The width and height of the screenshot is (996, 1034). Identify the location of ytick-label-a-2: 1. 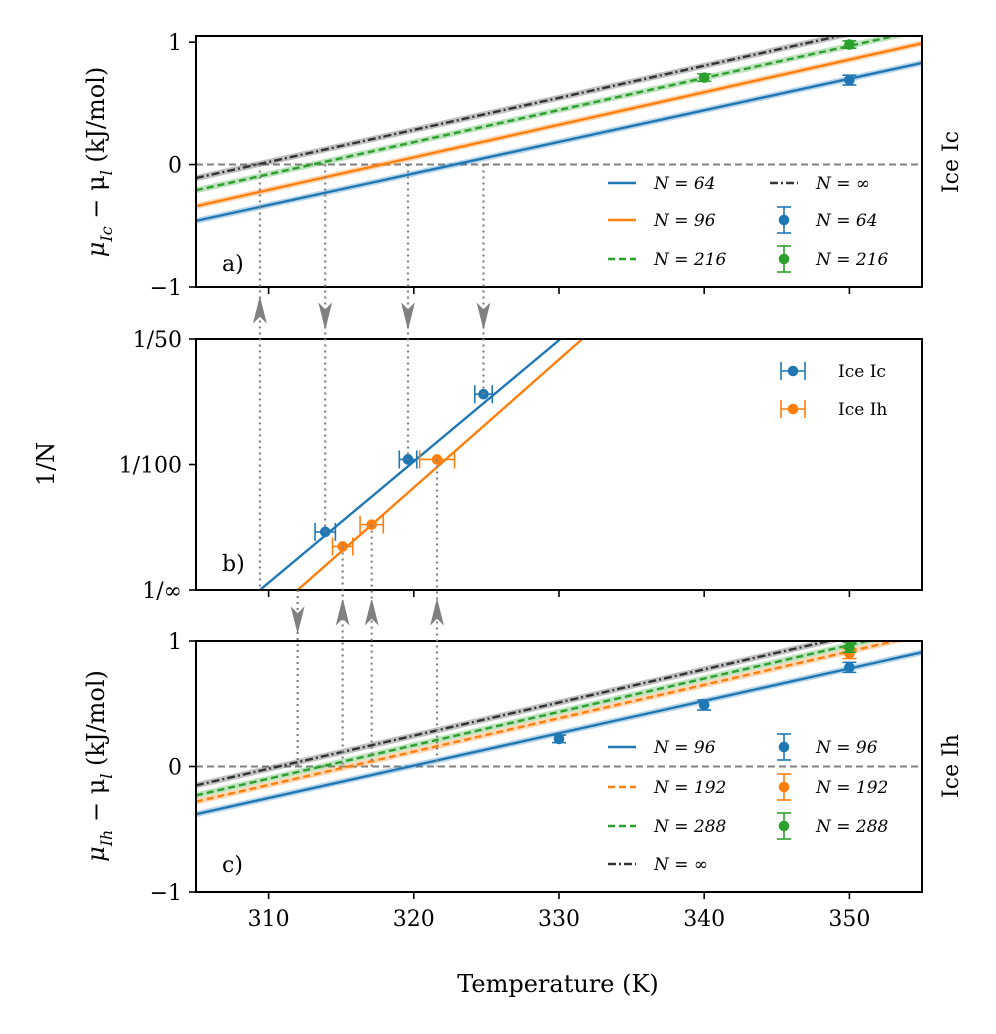
(175, 43).